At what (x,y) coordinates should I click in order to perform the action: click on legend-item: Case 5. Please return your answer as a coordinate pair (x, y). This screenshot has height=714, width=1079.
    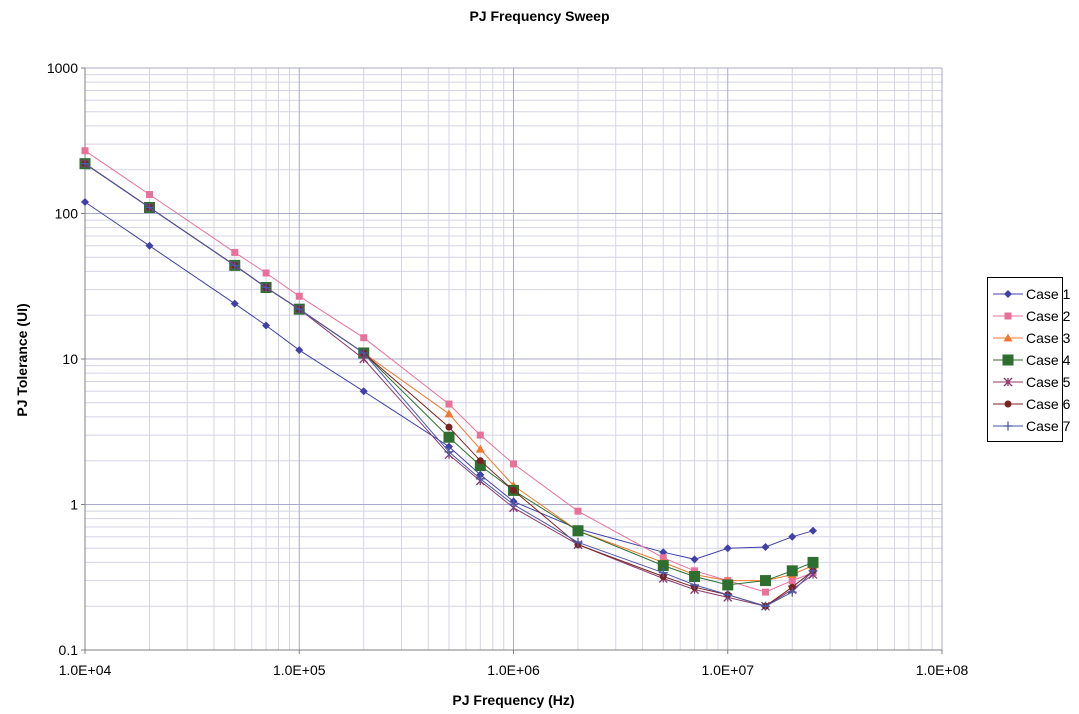
    Looking at the image, I should click on (1029, 382).